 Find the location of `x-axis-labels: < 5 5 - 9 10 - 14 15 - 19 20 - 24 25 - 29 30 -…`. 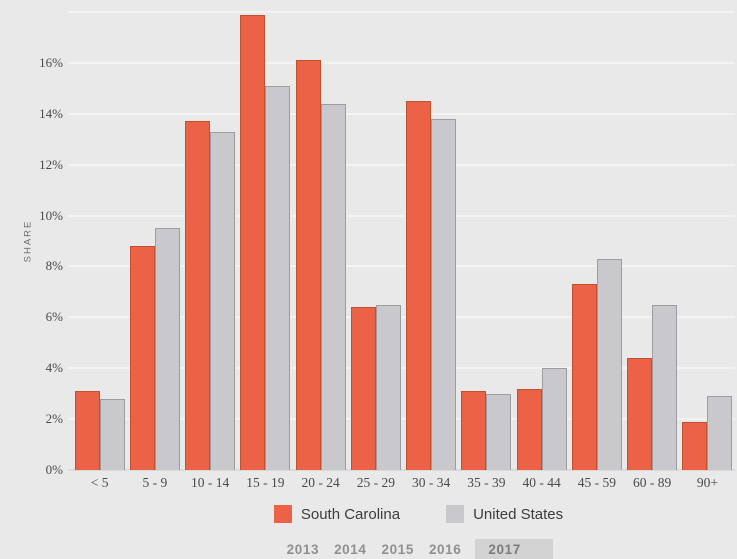

x-axis-labels: < 5 5 - 9 10 - 14 15 - 19 20 - 24 25 - 29 30 -… is located at coordinates (403, 483).